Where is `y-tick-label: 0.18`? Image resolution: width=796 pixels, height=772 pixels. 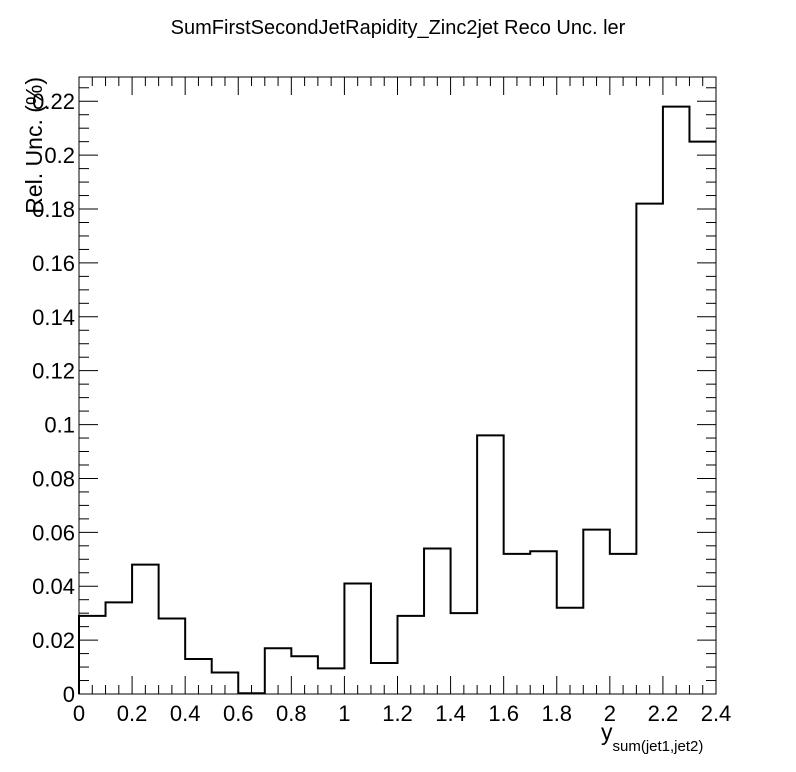
y-tick-label: 0.18 is located at coordinates (53, 209).